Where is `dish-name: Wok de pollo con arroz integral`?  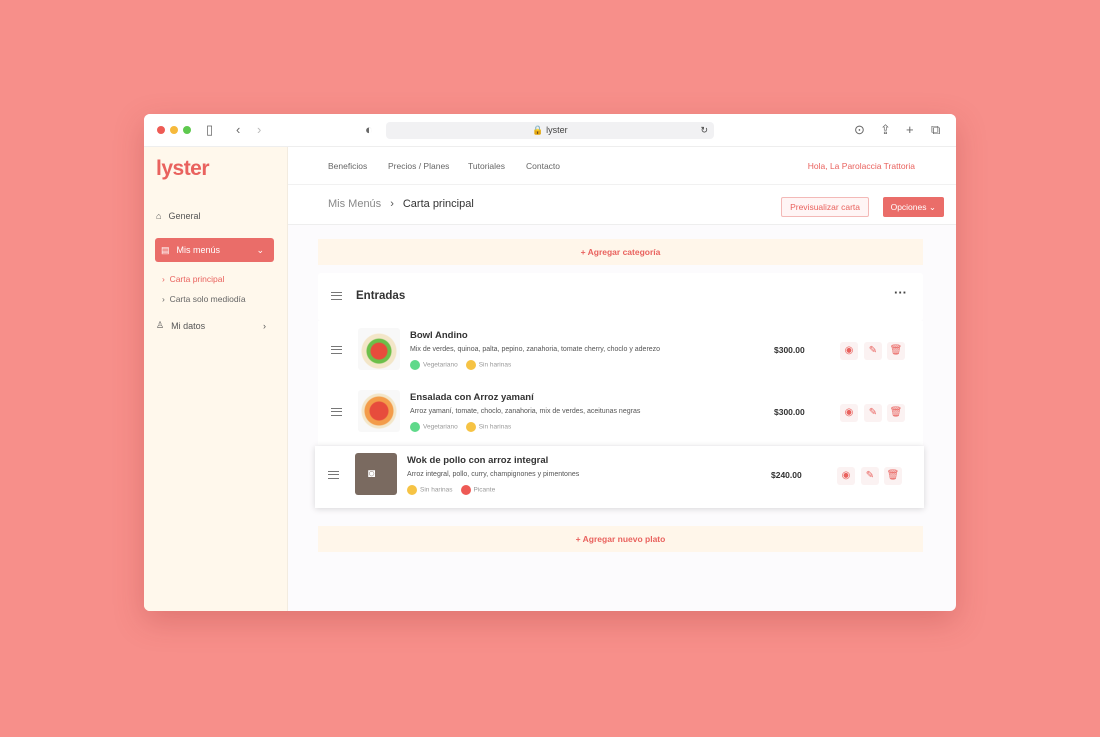 dish-name: Wok de pollo con arroz integral is located at coordinates (478, 460).